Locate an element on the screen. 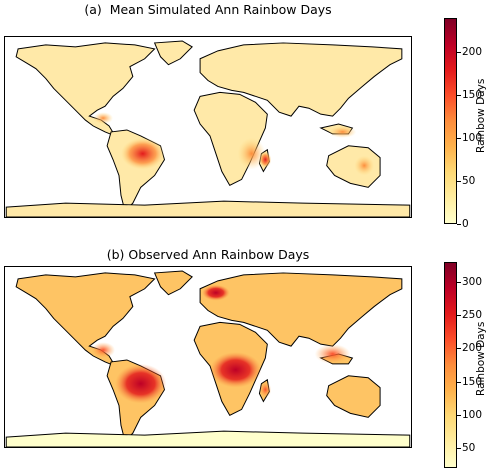 Image resolution: width=500 pixels, height=473 pixels. panel-a-title: (a) Mean Simulated Ann Rainbow Days is located at coordinates (208, 9).